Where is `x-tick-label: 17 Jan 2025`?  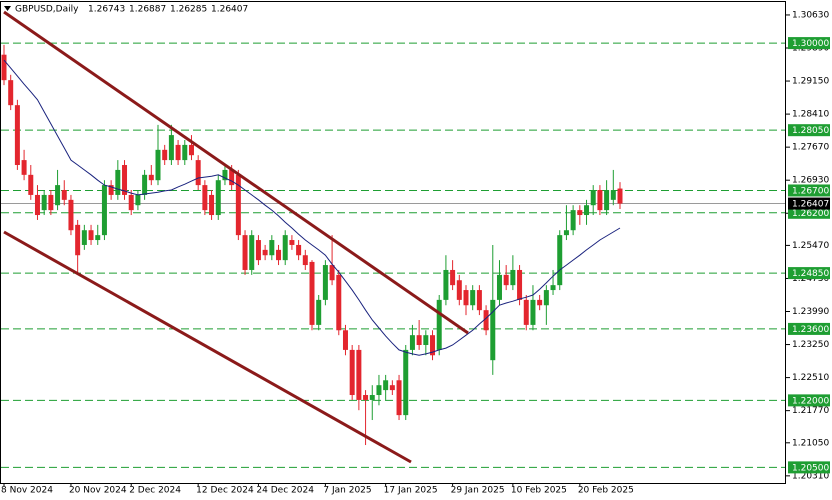
x-tick-label: 17 Jan 2025 is located at coordinates (411, 491).